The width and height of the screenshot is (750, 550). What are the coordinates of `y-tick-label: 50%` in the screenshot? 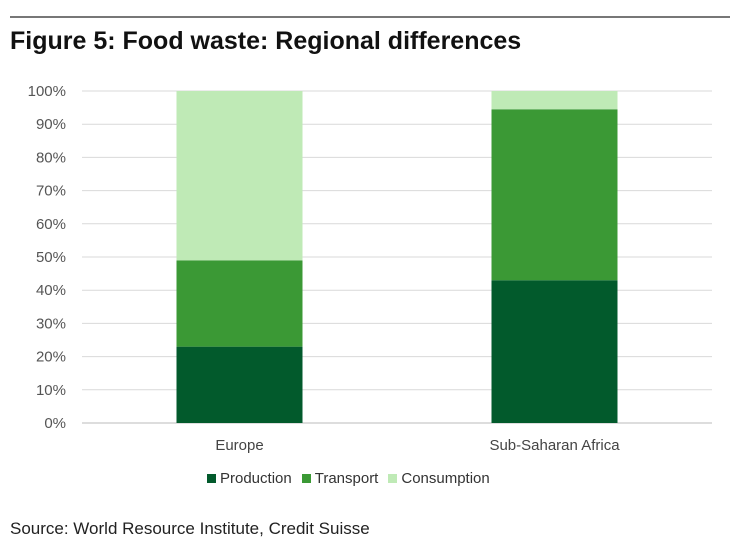 It's located at (51, 257).